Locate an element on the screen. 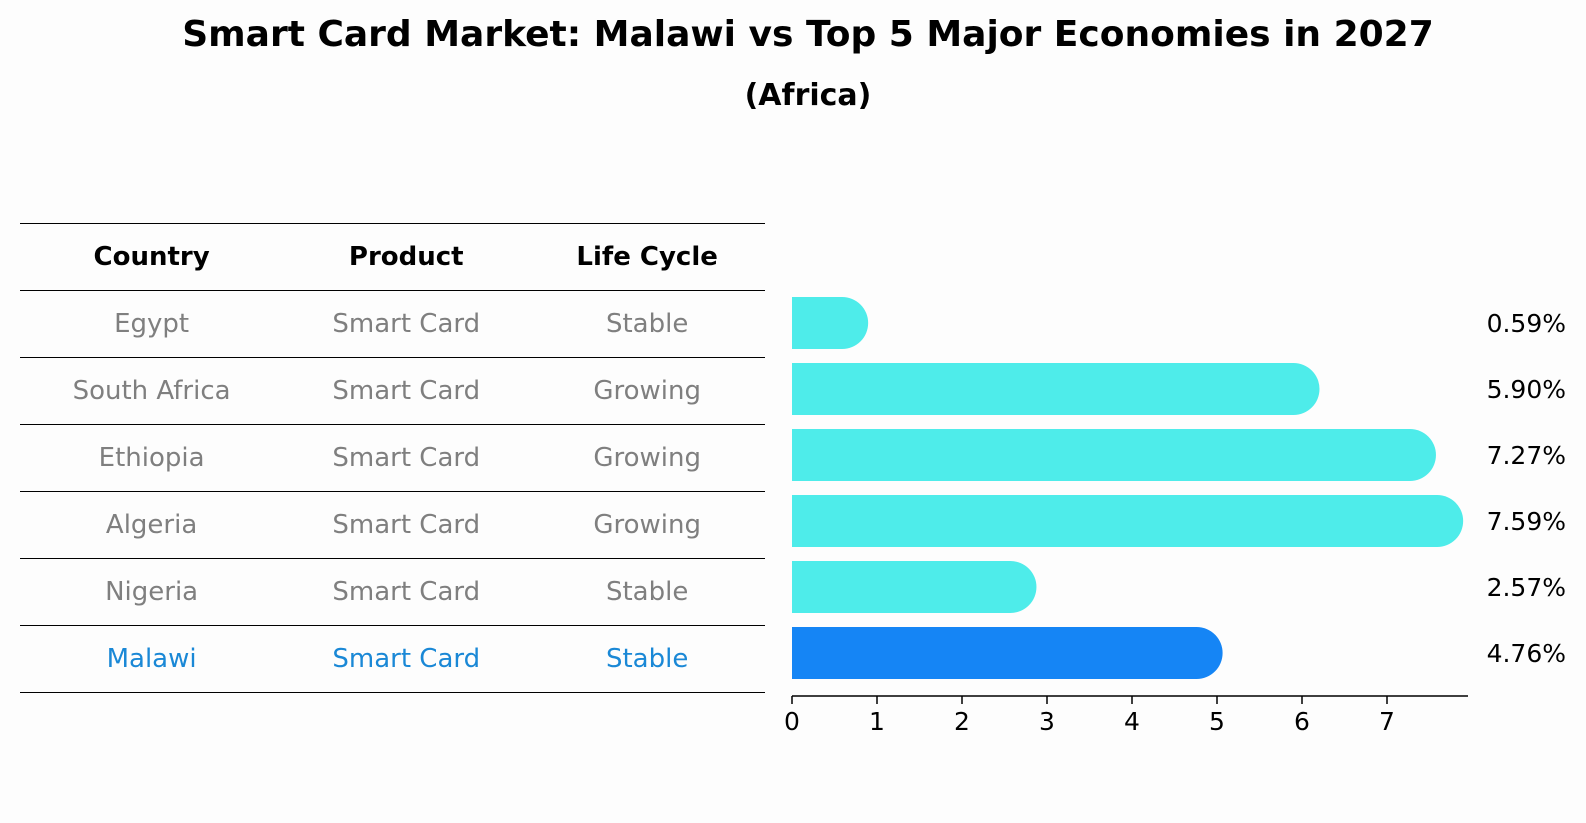 The height and width of the screenshot is (823, 1586). x-tick-label: 7 is located at coordinates (1387, 721).